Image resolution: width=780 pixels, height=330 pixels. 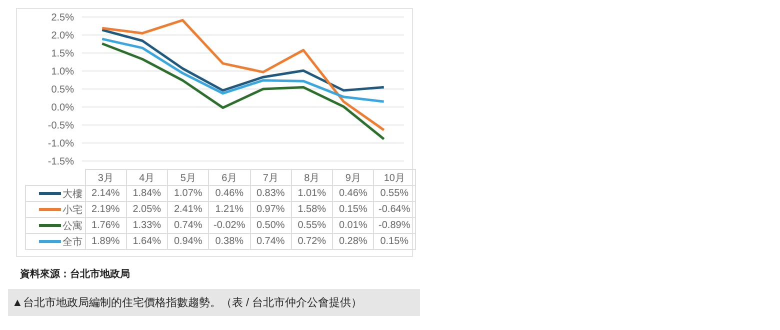 What do you see at coordinates (271, 210) in the screenshot?
I see `data-label: 0.97%` at bounding box center [271, 210].